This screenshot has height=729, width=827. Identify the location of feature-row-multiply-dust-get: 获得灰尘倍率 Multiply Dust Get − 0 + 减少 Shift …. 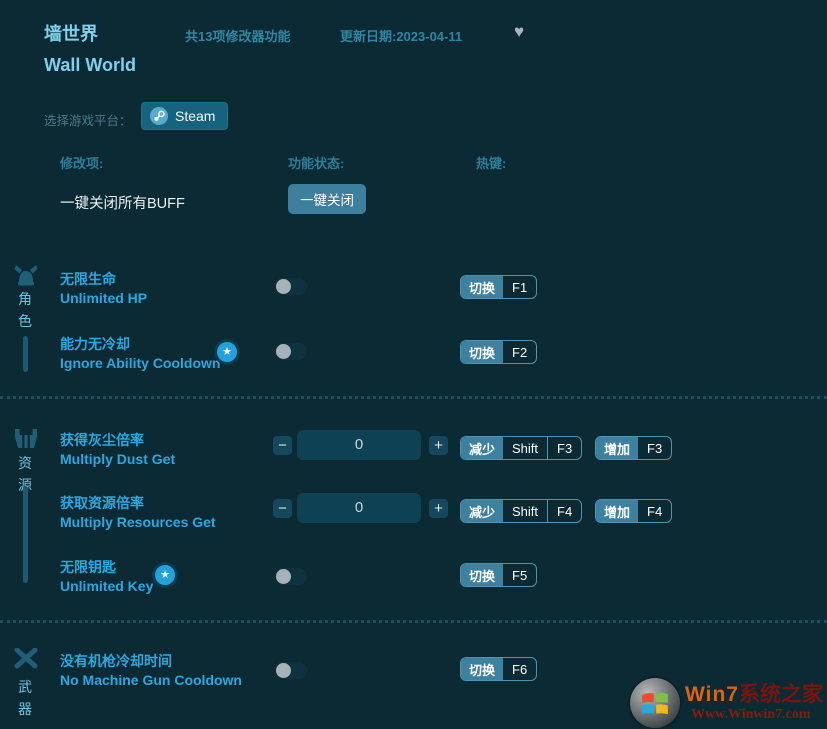
(413, 452).